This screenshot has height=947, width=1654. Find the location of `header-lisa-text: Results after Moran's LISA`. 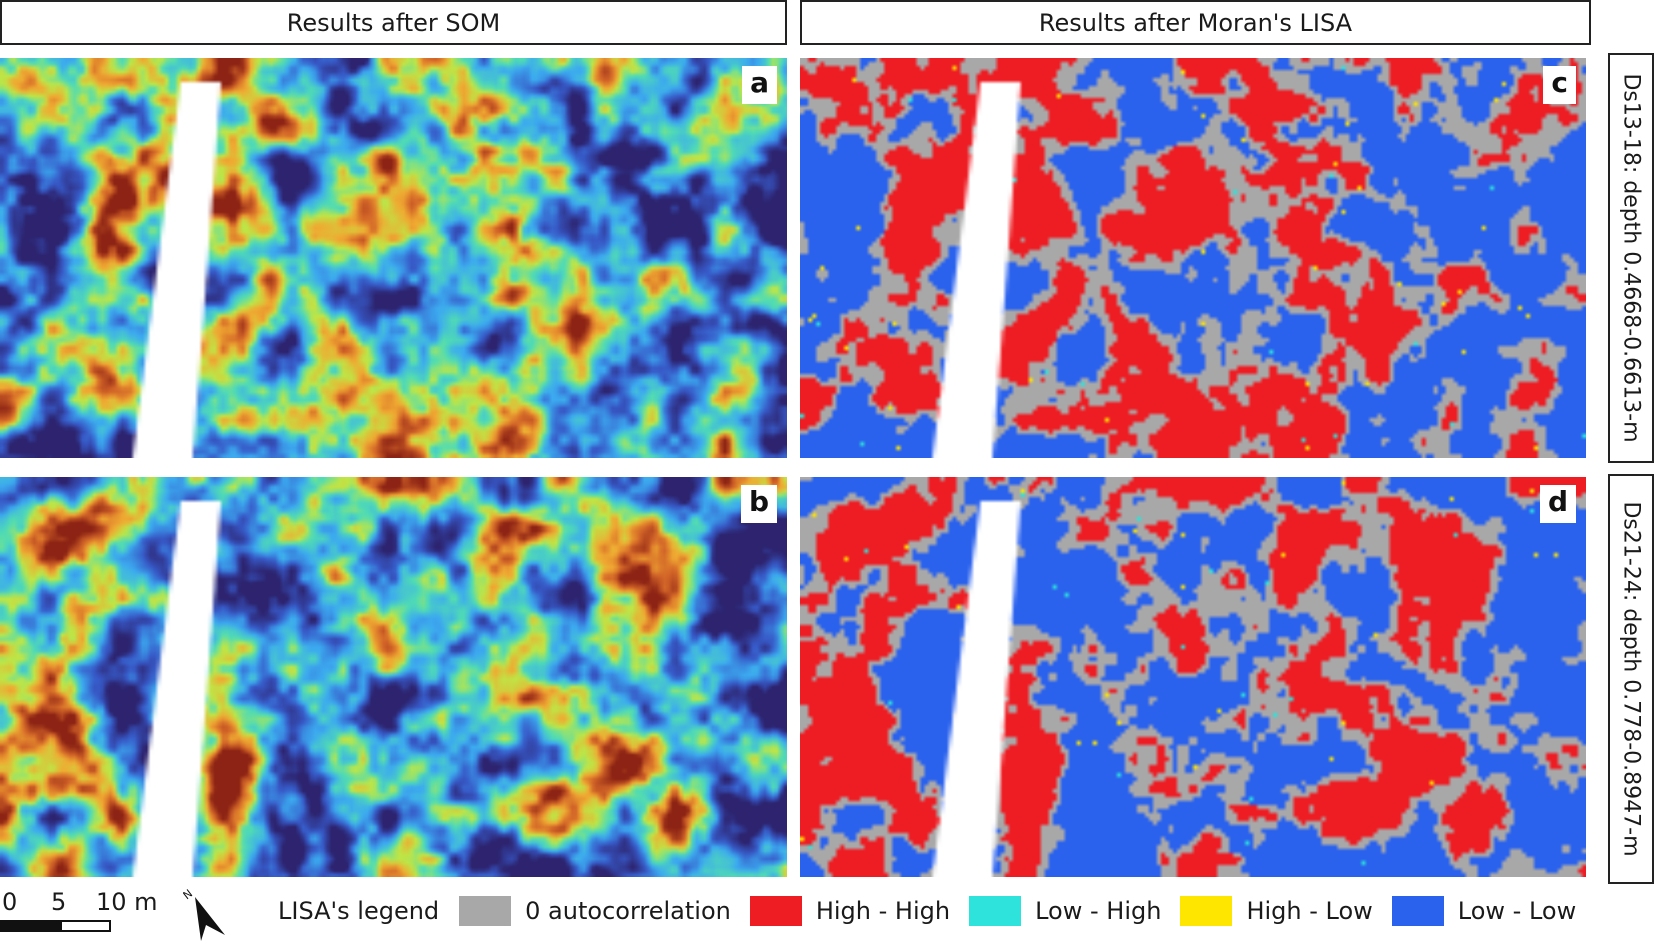

header-lisa-text: Results after Moran's LISA is located at coordinates (1195, 22).